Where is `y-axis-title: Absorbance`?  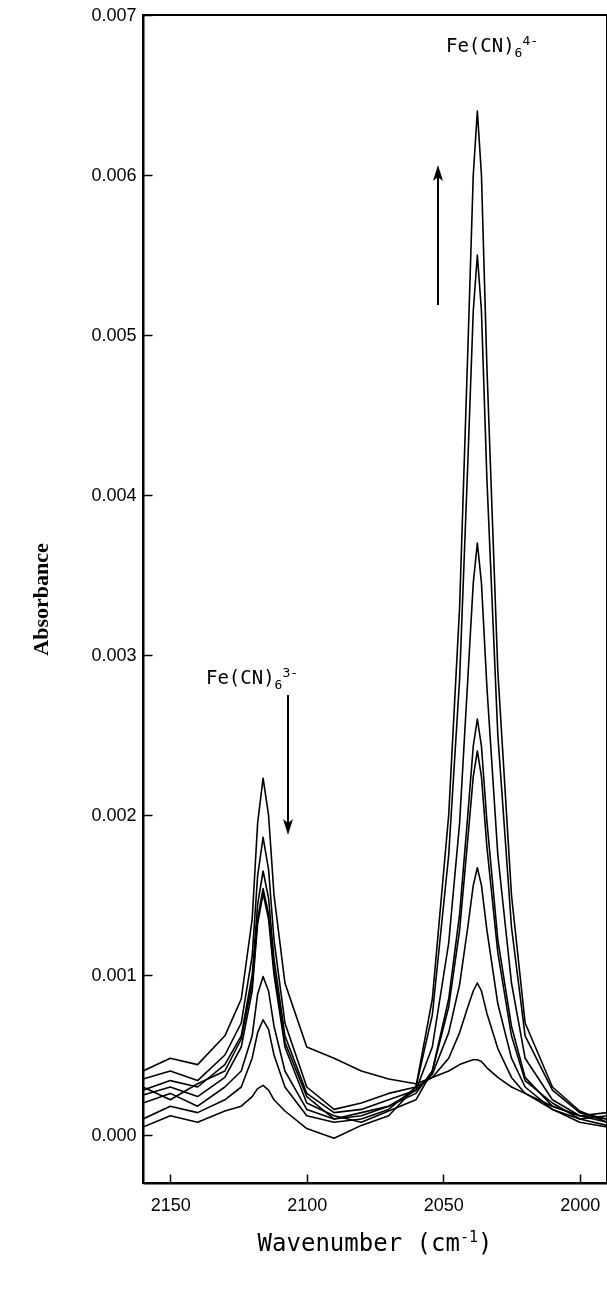 y-axis-title: Absorbance is located at coordinates (41, 599).